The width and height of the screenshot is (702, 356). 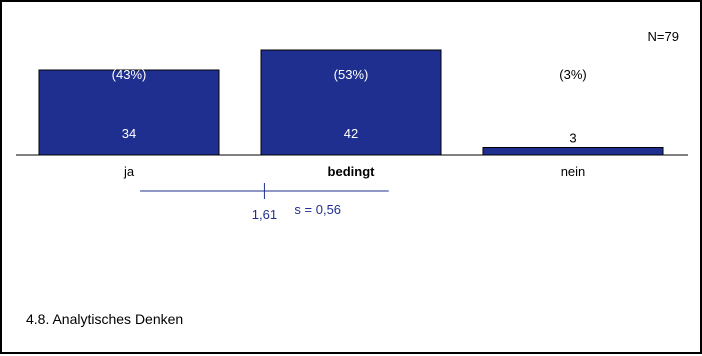 I want to click on standard-deviation-label: s = 0,56, so click(x=317, y=209).